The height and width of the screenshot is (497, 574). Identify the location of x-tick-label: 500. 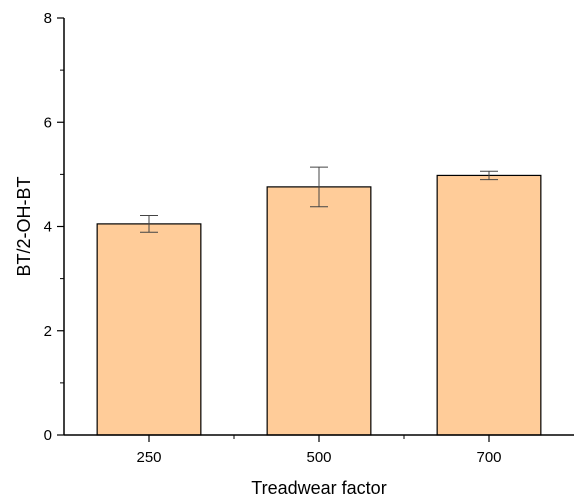
(318, 457).